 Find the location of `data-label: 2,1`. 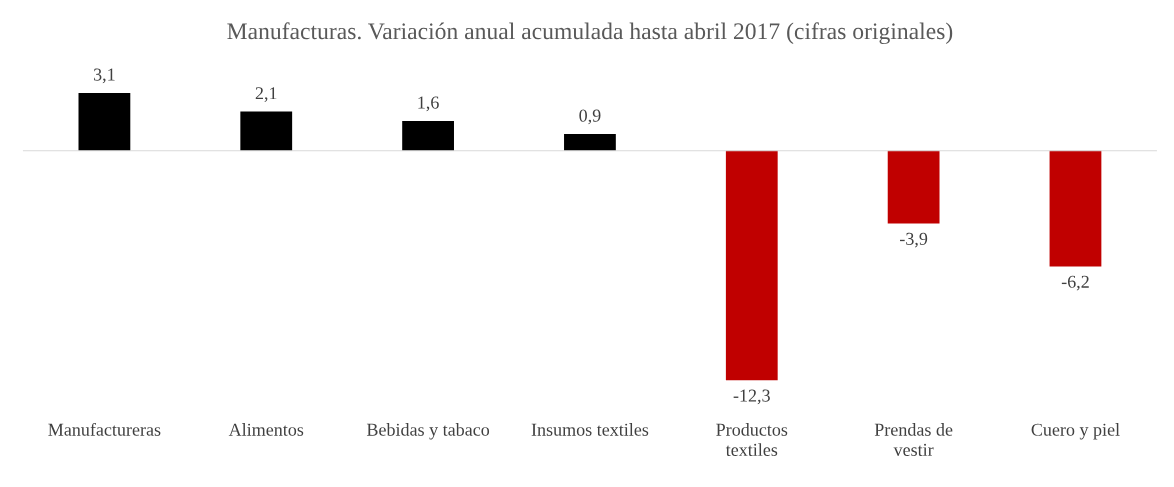

data-label: 2,1 is located at coordinates (266, 94).